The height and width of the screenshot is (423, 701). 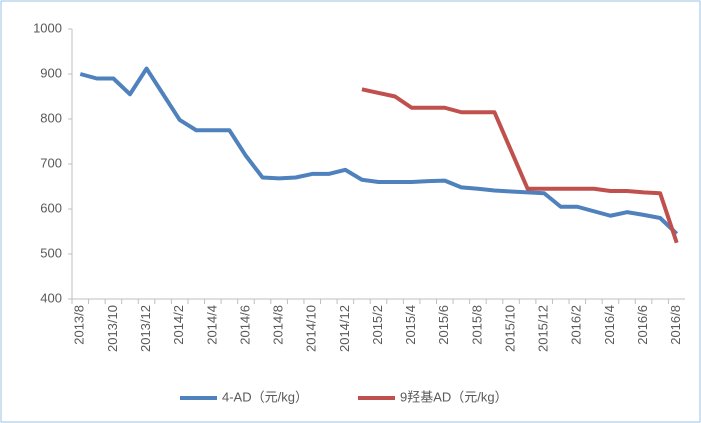 I want to click on x-tick-label: 2014/6, so click(x=244, y=325).